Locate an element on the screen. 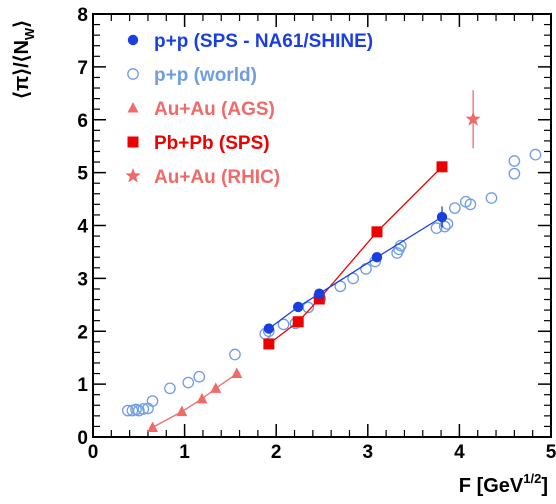 The width and height of the screenshot is (556, 504). y-tick-label: 4 is located at coordinates (82, 227).